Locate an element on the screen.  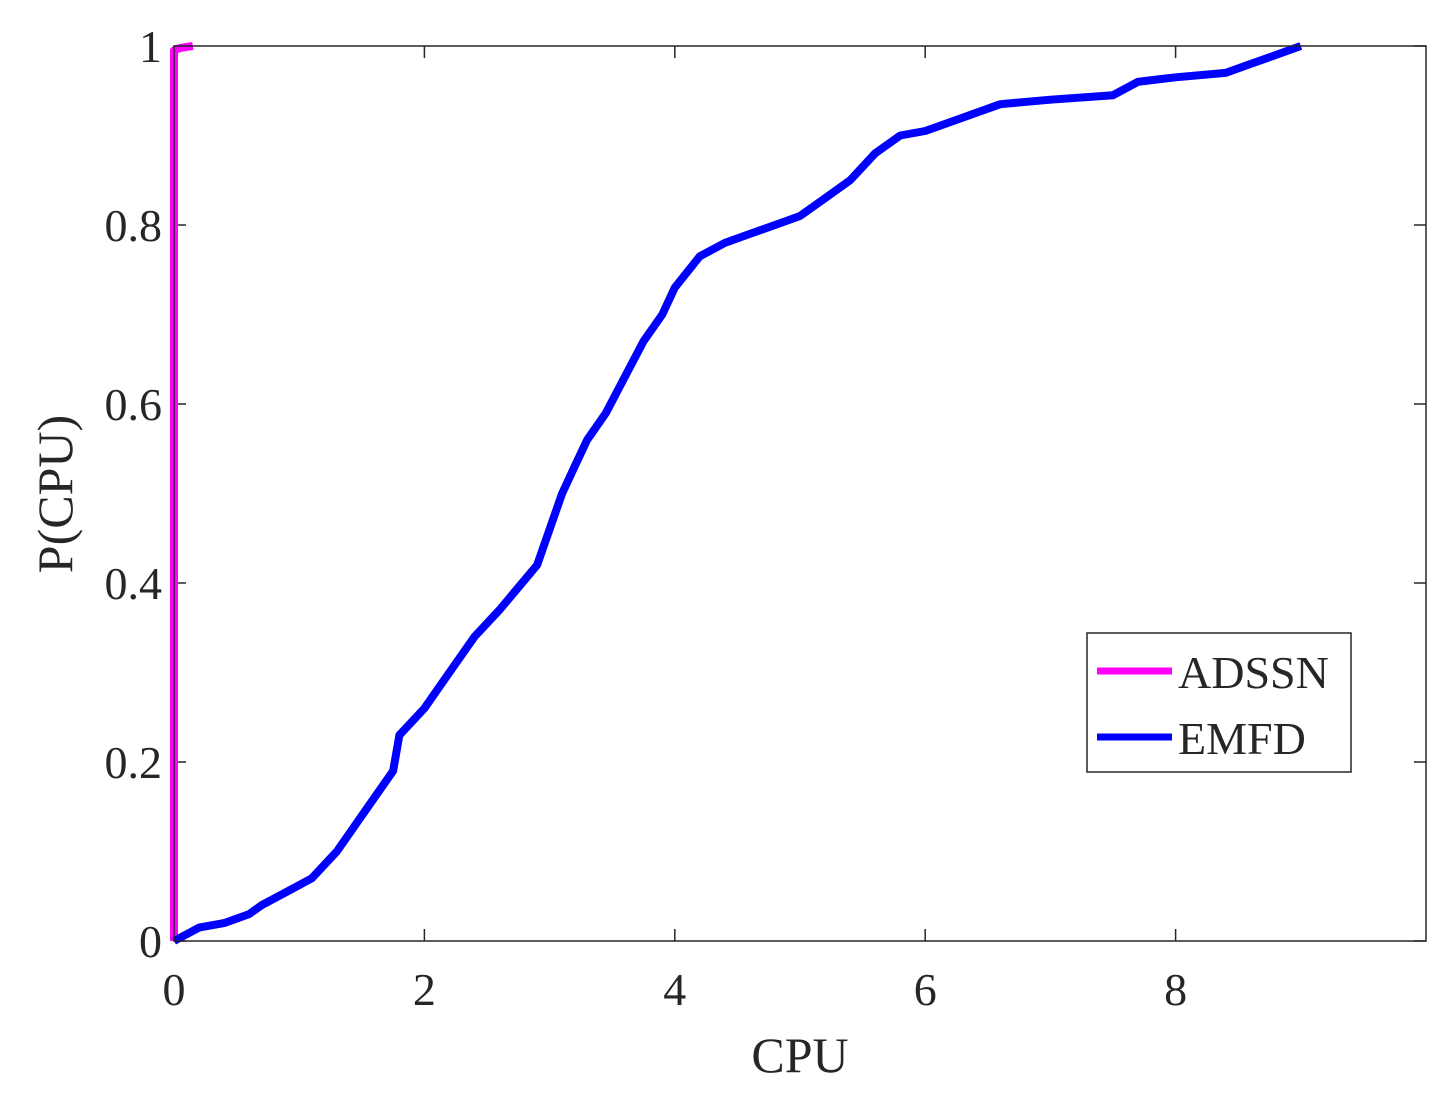
legend-box is located at coordinates (1219, 702).